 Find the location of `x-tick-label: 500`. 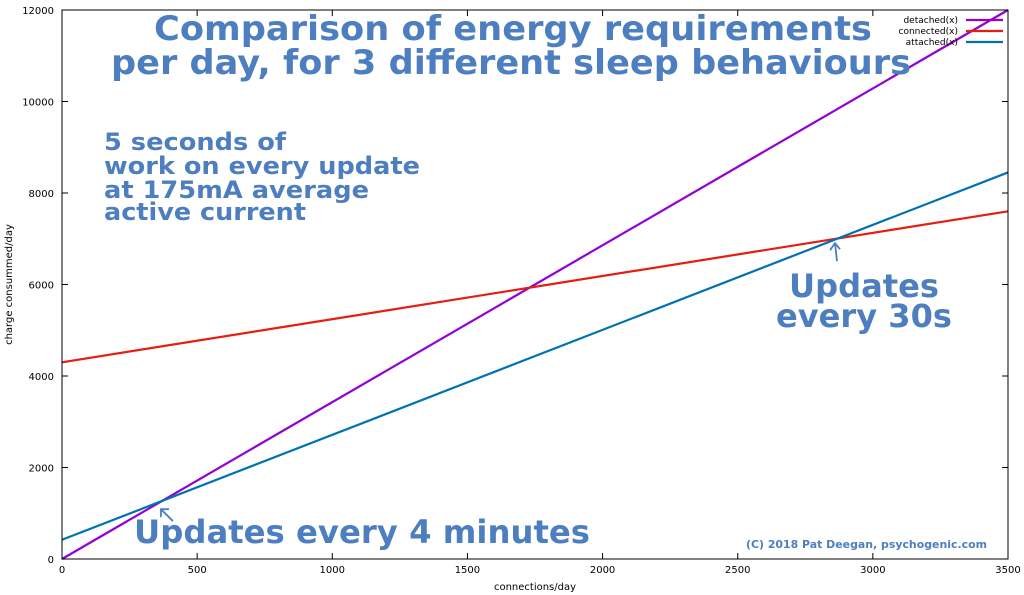

x-tick-label: 500 is located at coordinates (197, 570).